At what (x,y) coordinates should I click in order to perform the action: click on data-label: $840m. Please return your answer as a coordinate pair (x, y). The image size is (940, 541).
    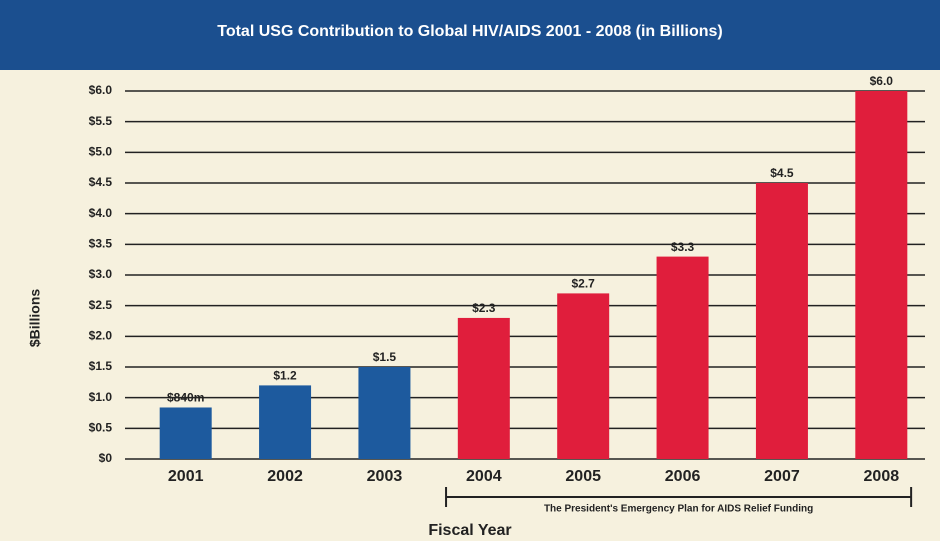
    Looking at the image, I should click on (185, 398).